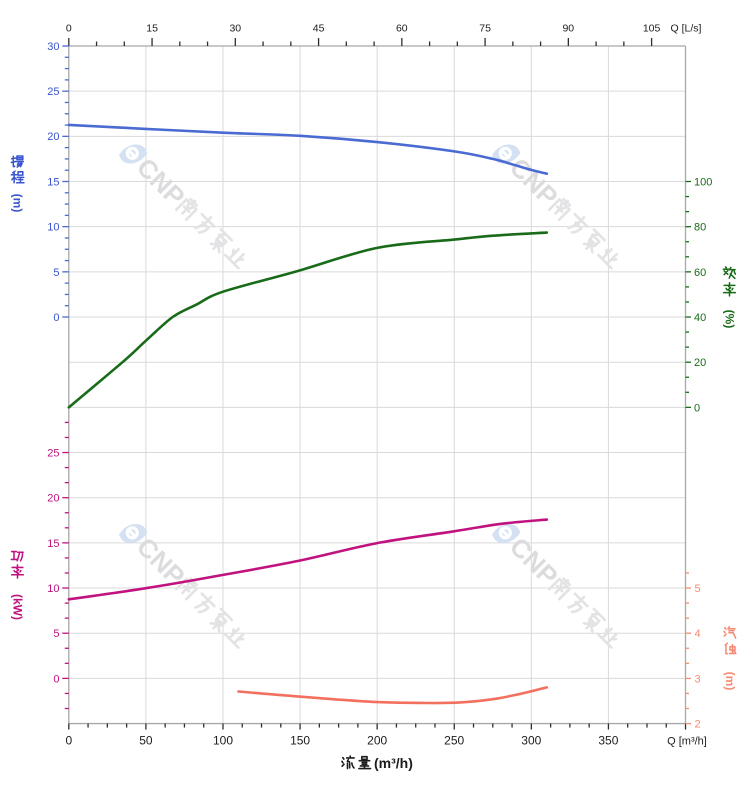 This screenshot has width=752, height=802. I want to click on svg-text: (m³/h), so click(393, 763).